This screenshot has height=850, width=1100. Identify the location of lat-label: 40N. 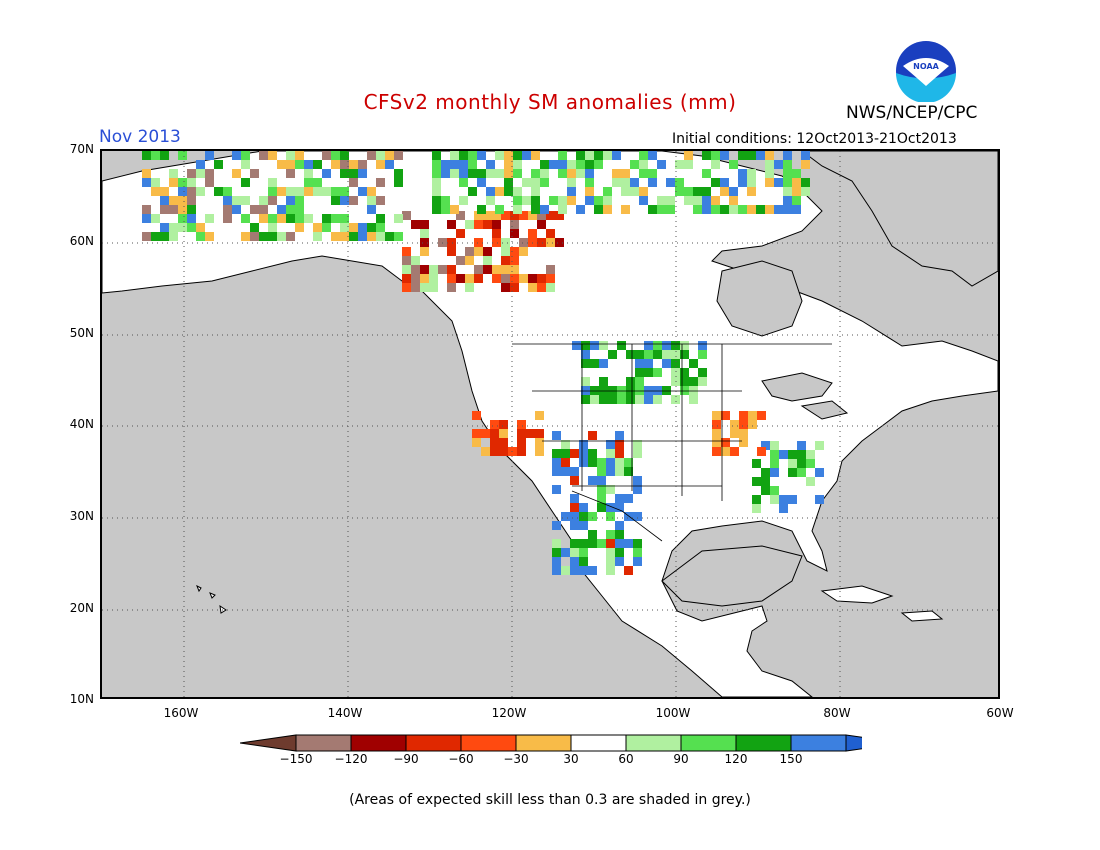
(81, 424).